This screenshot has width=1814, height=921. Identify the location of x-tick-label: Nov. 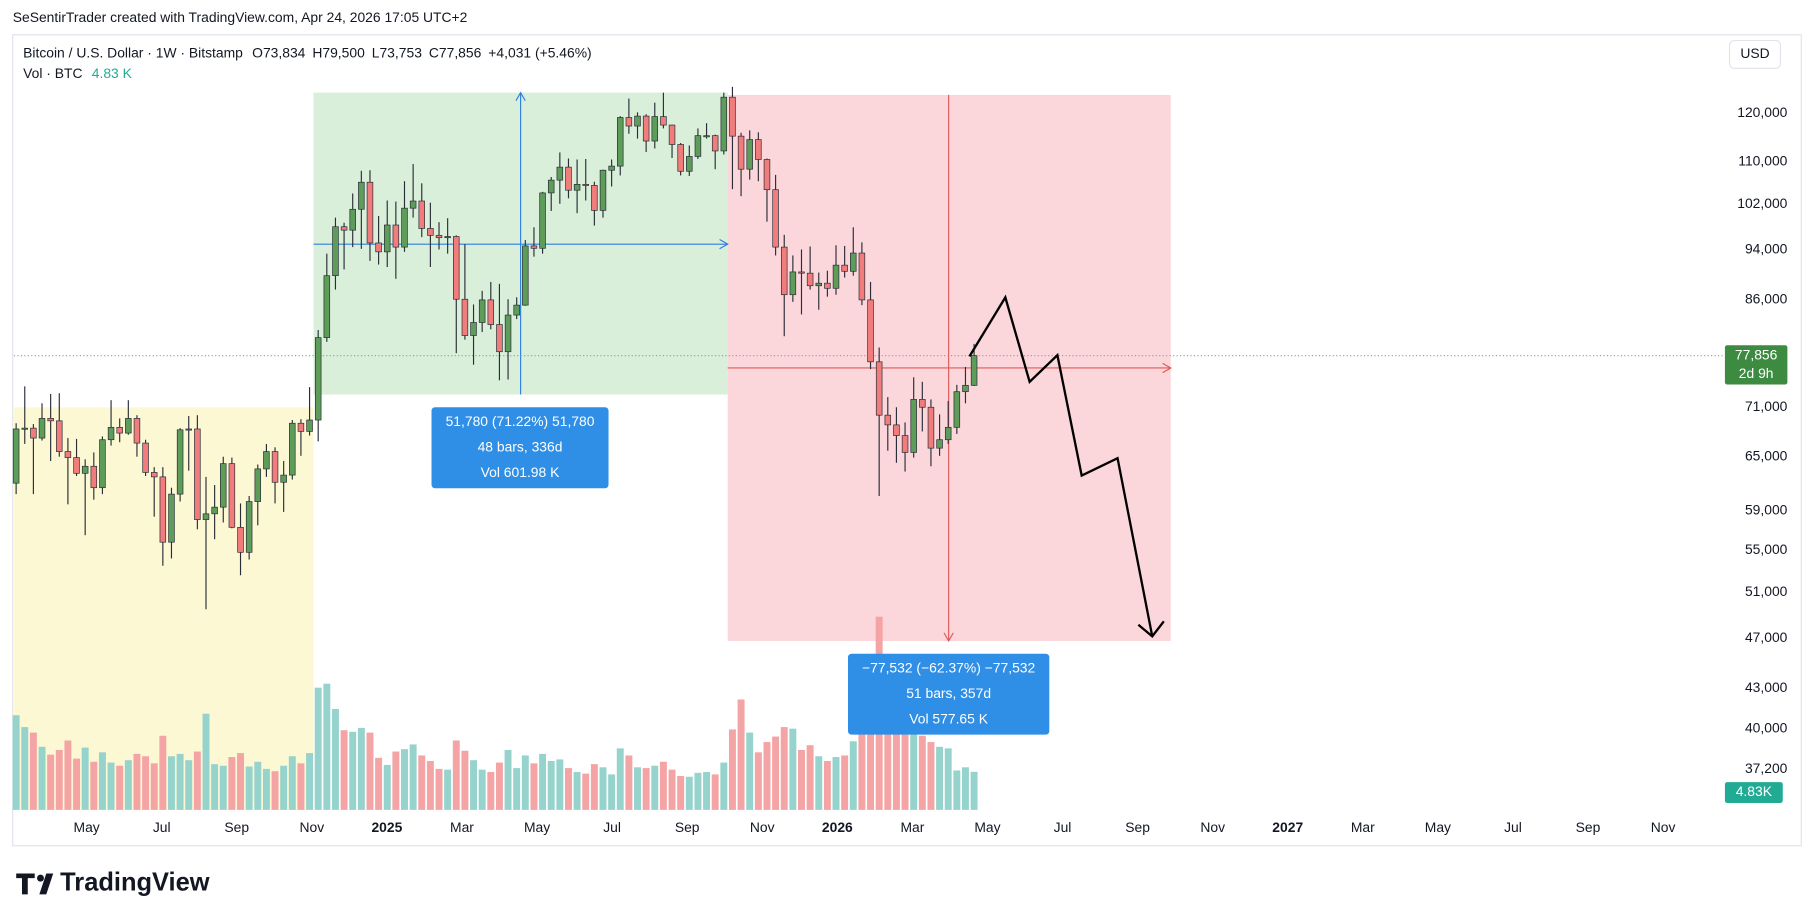
(312, 827).